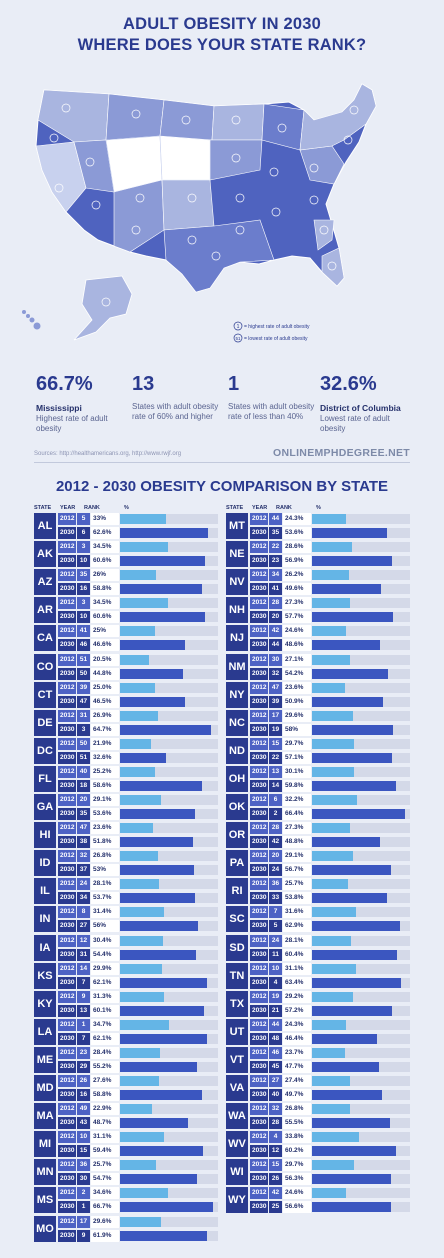  Describe the element at coordinates (277, 327) in the screenshot. I see `legend-highest-text: = highest rate of adult obesity` at that location.